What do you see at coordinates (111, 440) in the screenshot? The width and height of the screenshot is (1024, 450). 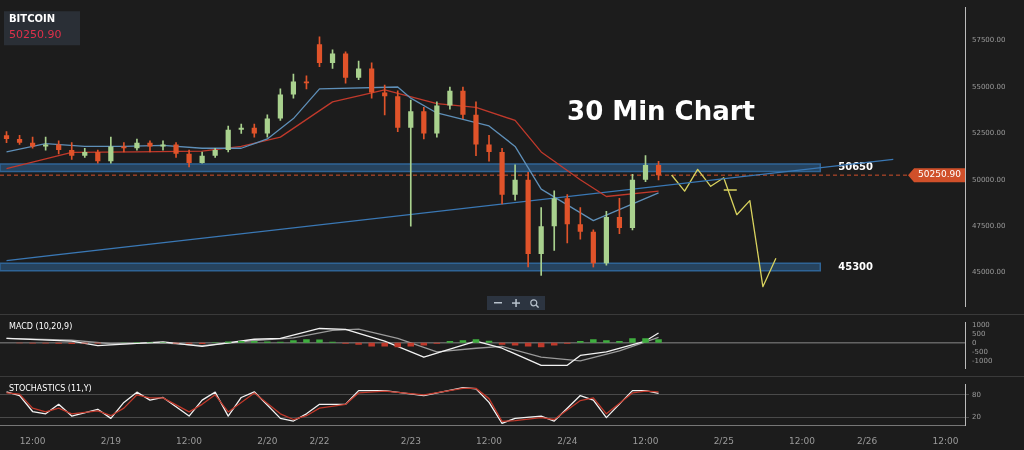 I see `x-tick-label: 2/19` at bounding box center [111, 440].